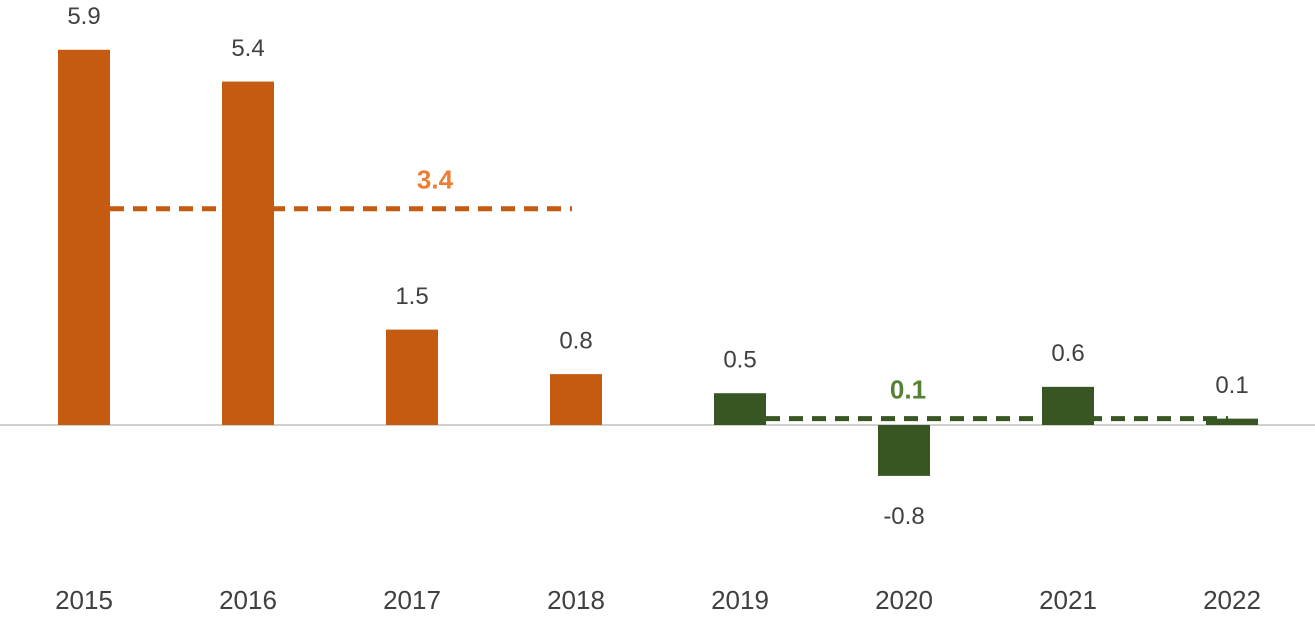 This screenshot has width=1315, height=617. What do you see at coordinates (575, 340) in the screenshot?
I see `data-label: 0.8` at bounding box center [575, 340].